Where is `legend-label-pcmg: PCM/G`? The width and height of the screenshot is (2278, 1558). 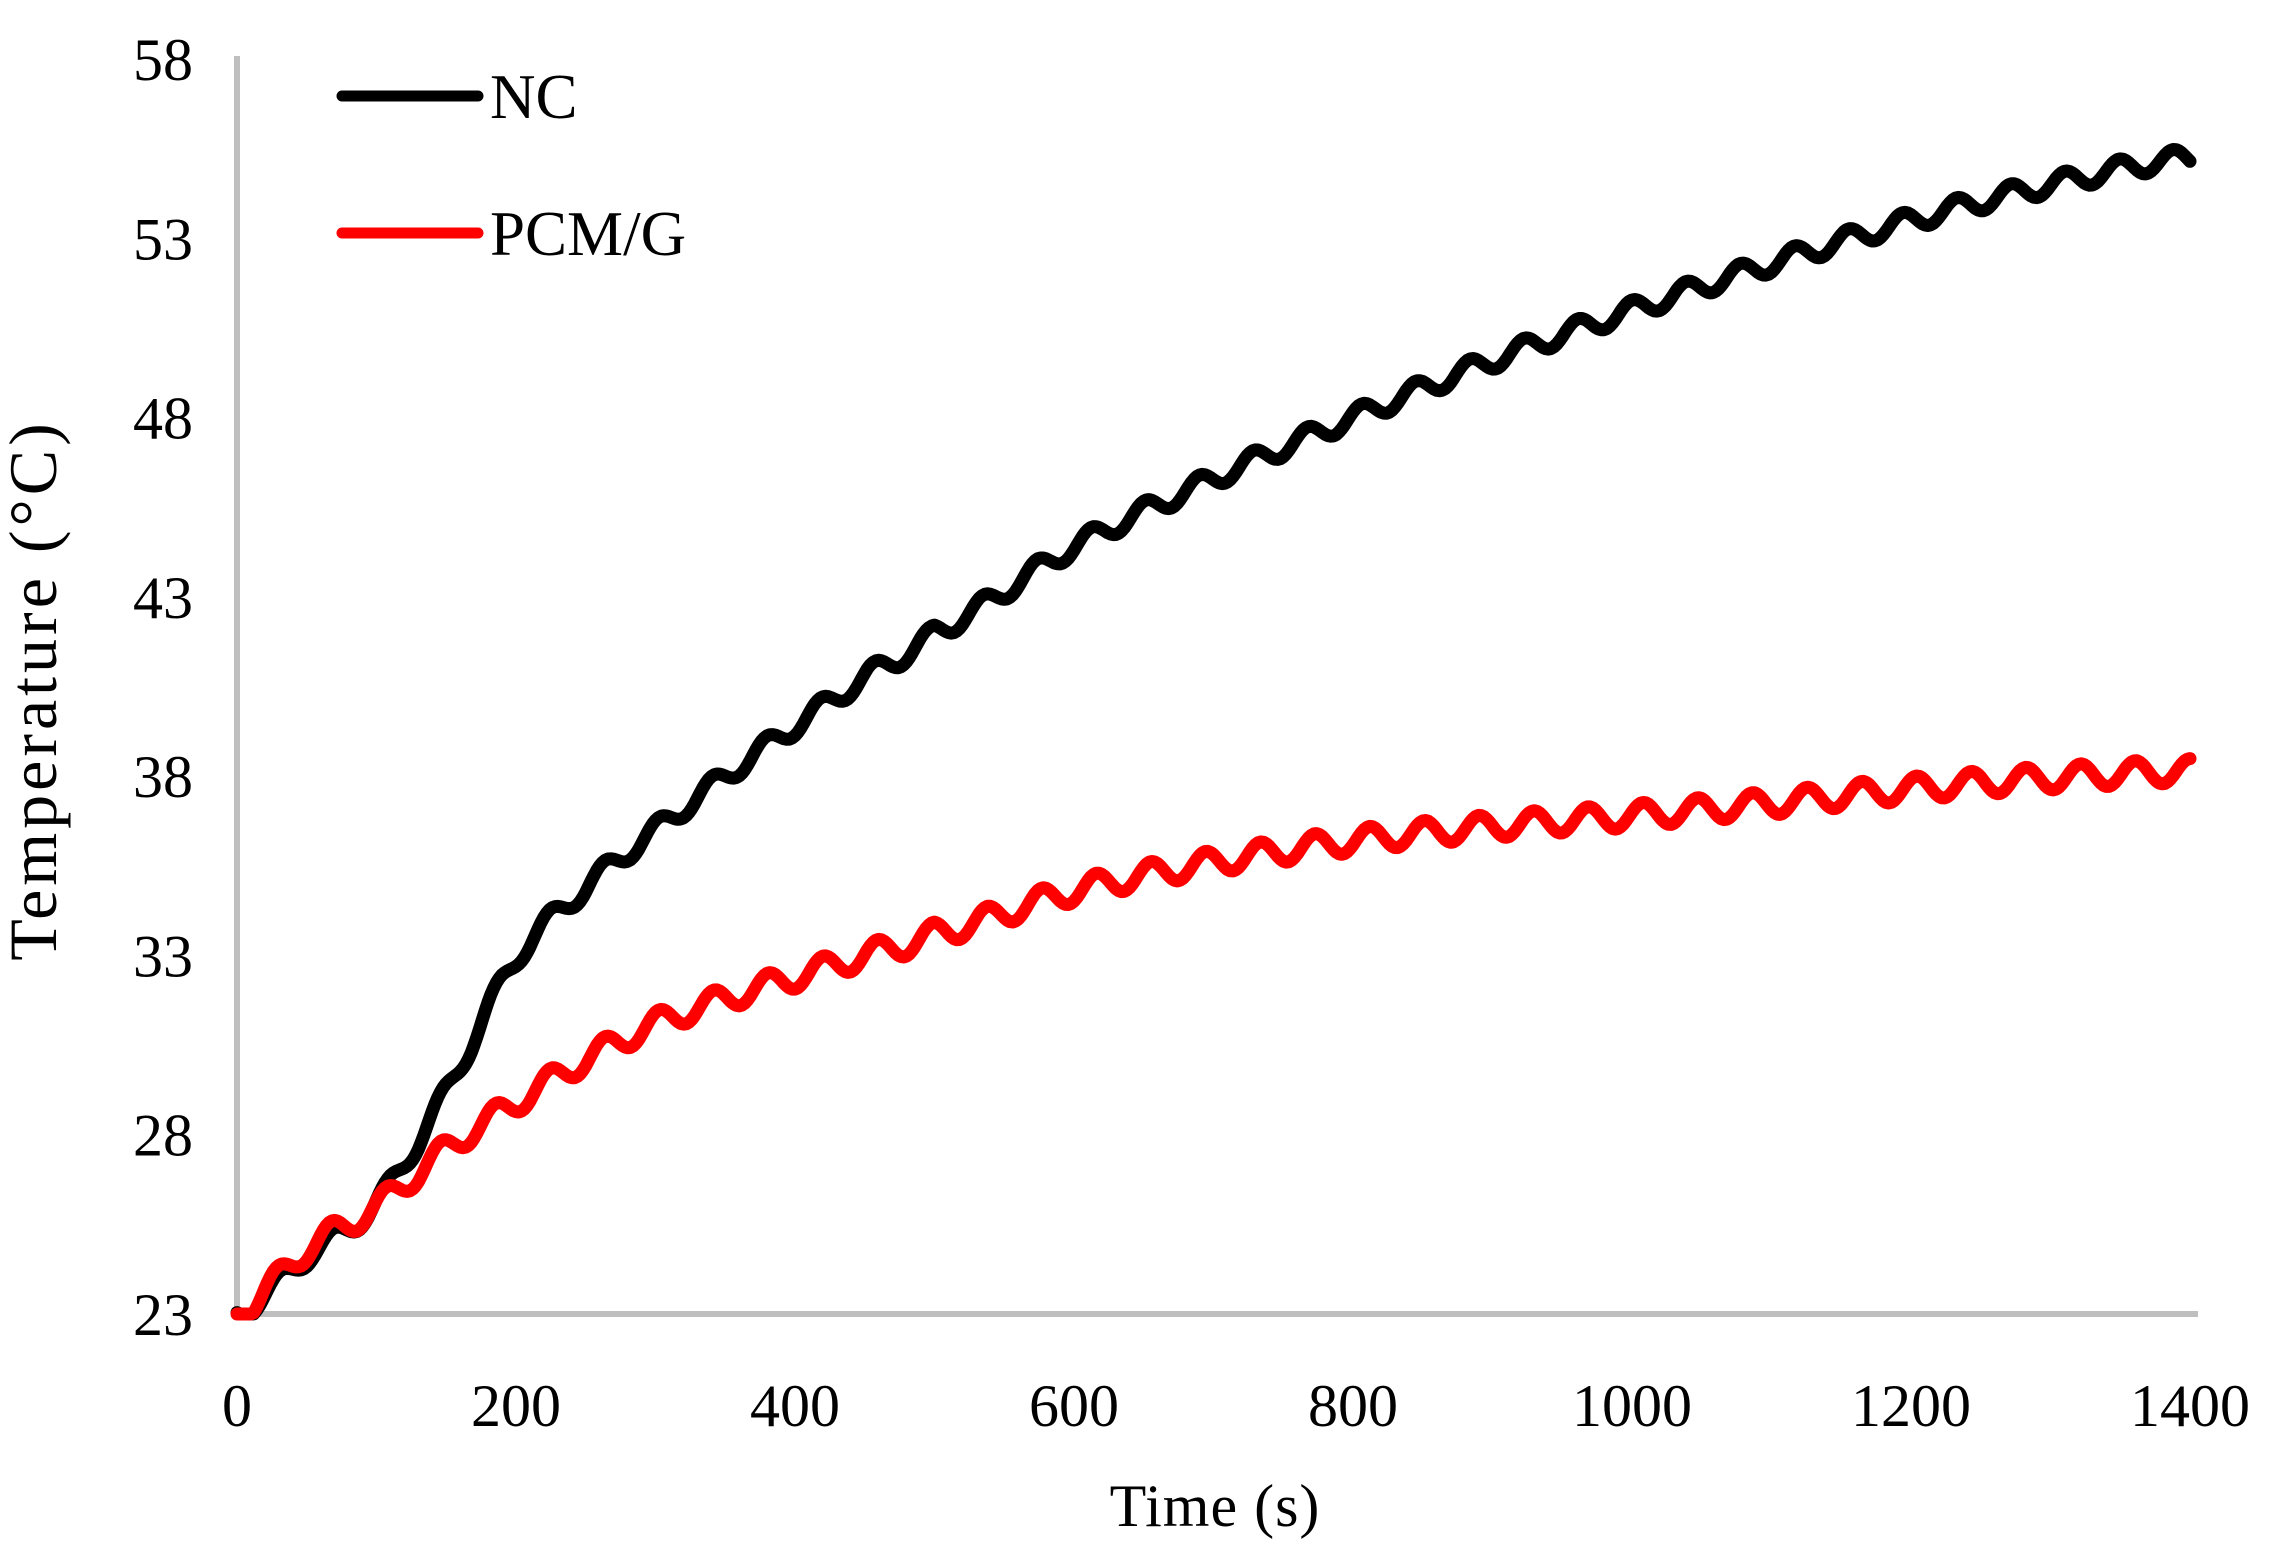 legend-label-pcmg: PCM/G is located at coordinates (588, 234).